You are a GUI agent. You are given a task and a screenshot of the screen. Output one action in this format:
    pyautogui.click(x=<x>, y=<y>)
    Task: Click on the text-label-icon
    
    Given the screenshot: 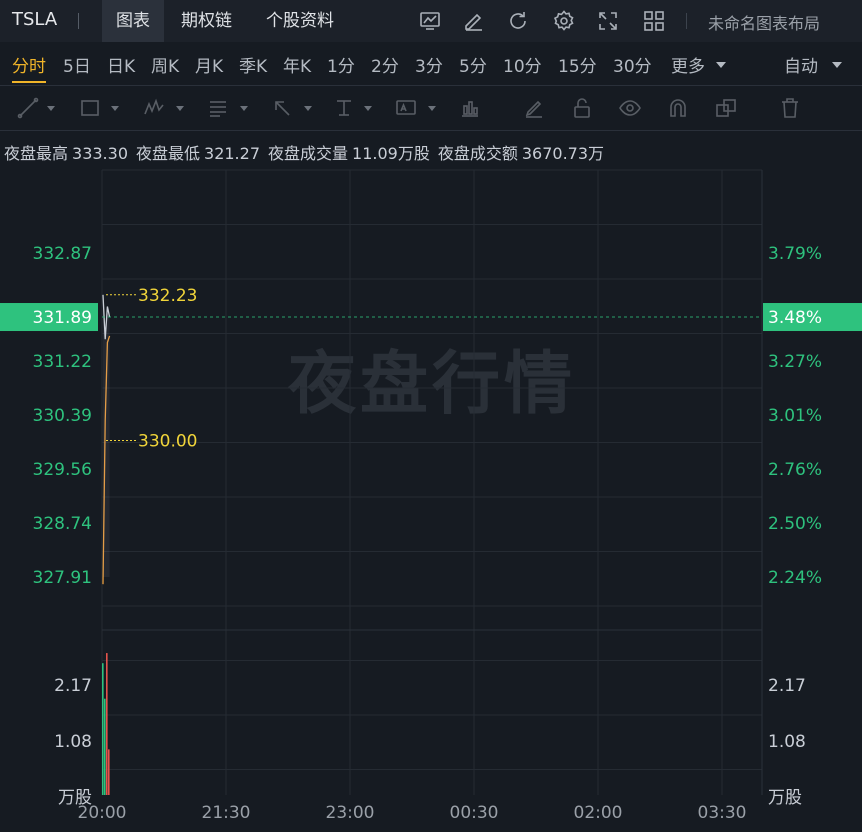 What is the action you would take?
    pyautogui.click(x=406, y=108)
    